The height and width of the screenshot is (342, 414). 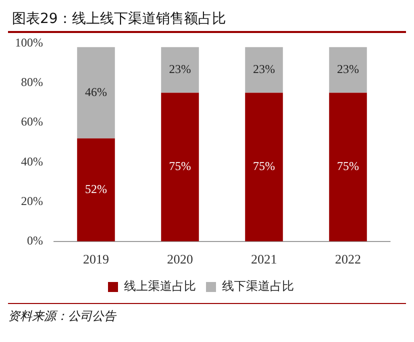 I want to click on y-tick-label: 20%, so click(x=31, y=201).